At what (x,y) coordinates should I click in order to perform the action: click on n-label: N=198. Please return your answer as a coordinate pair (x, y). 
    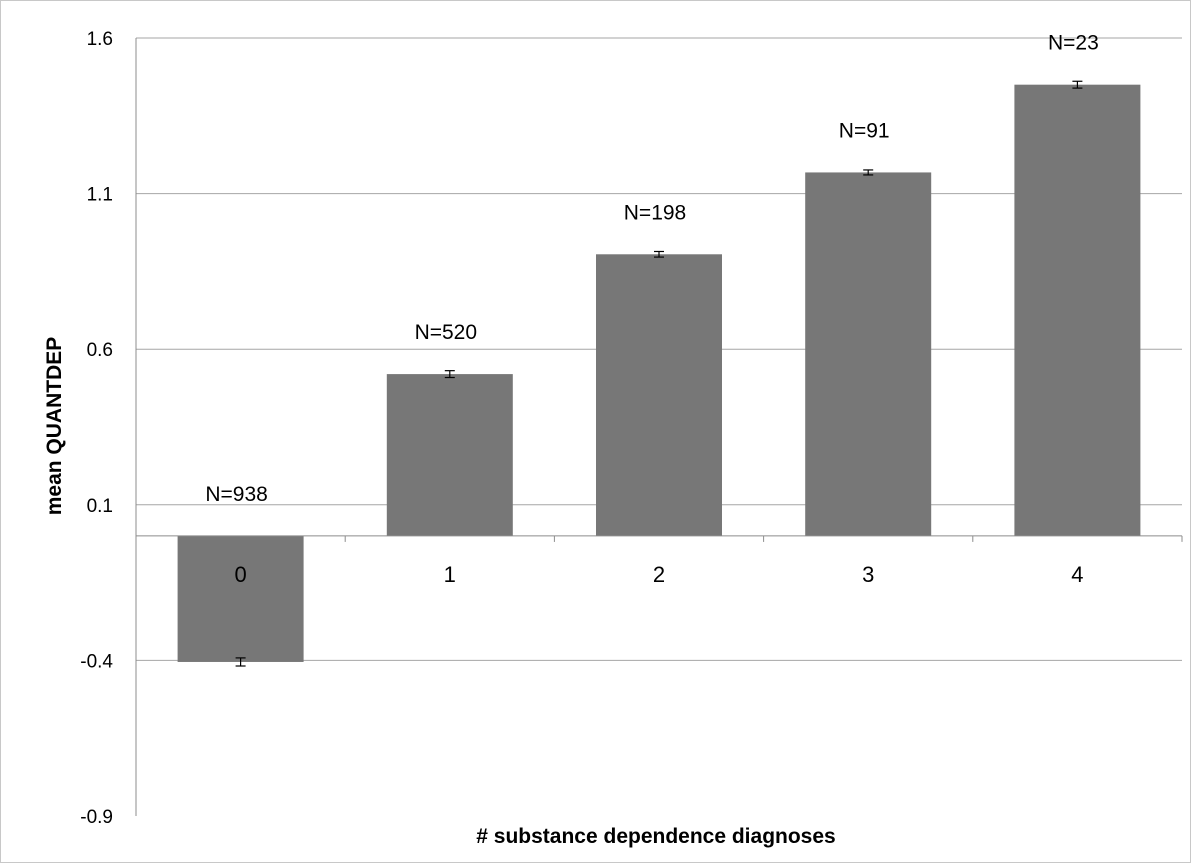
    Looking at the image, I should click on (655, 212).